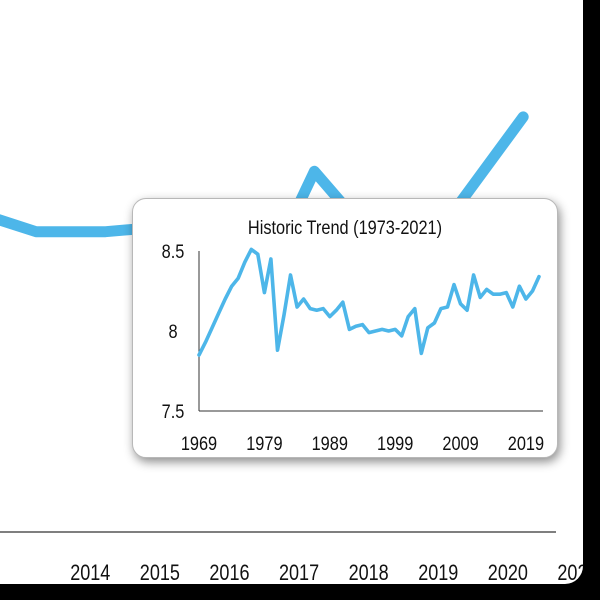  What do you see at coordinates (460, 443) in the screenshot?
I see `inset-x-tick-label: 2009` at bounding box center [460, 443].